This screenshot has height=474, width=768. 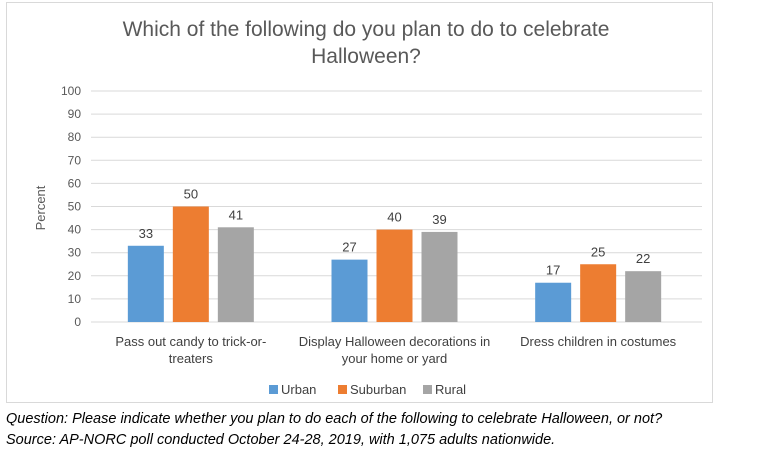 I want to click on legend-swatch-rural, so click(x=427, y=389).